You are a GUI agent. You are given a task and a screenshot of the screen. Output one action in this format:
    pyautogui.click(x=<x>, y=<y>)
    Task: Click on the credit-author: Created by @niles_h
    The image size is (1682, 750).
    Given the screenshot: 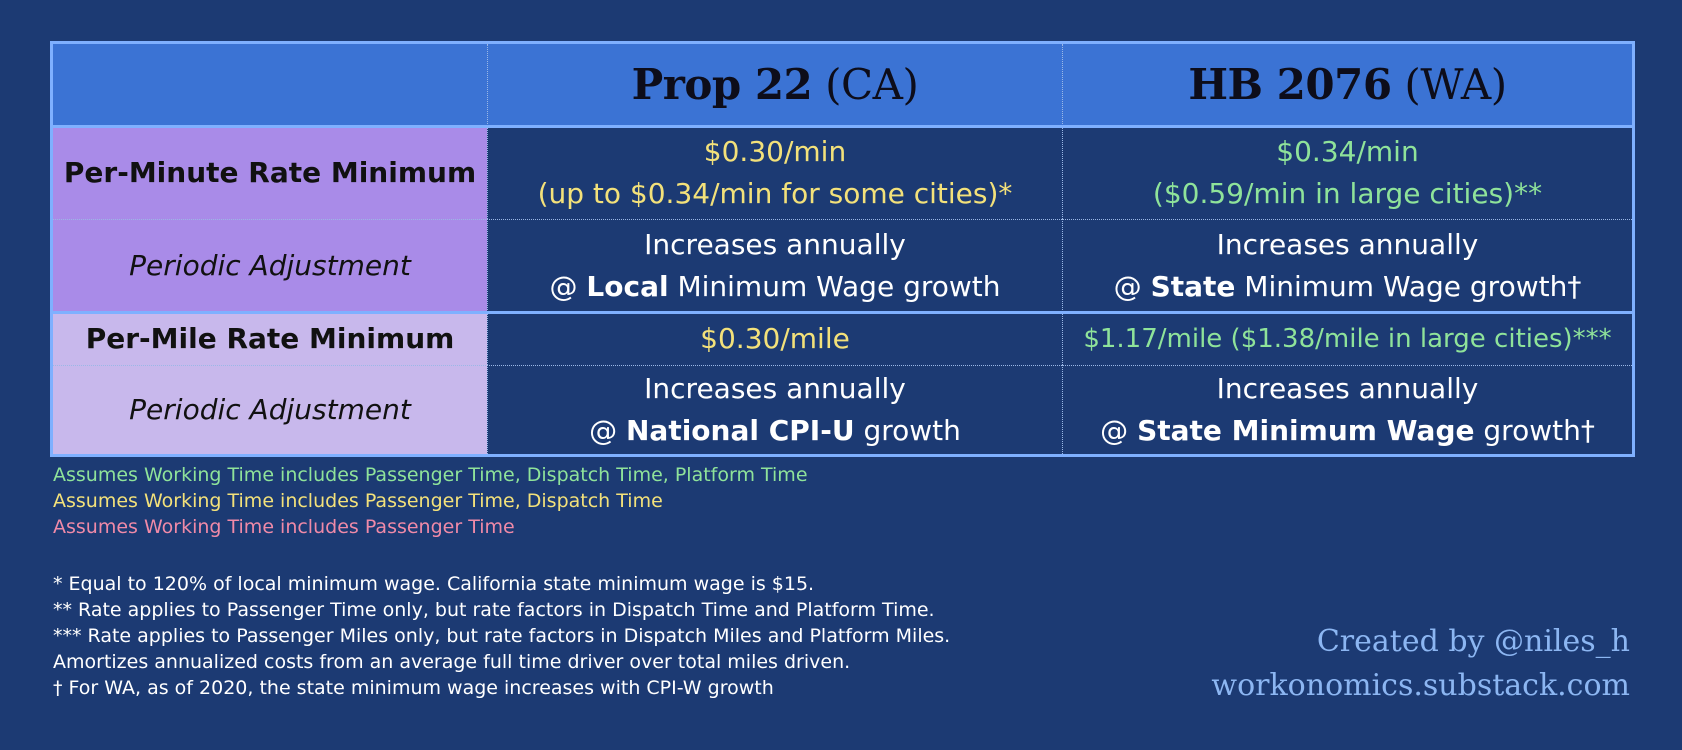 What is the action you would take?
    pyautogui.click(x=1473, y=641)
    